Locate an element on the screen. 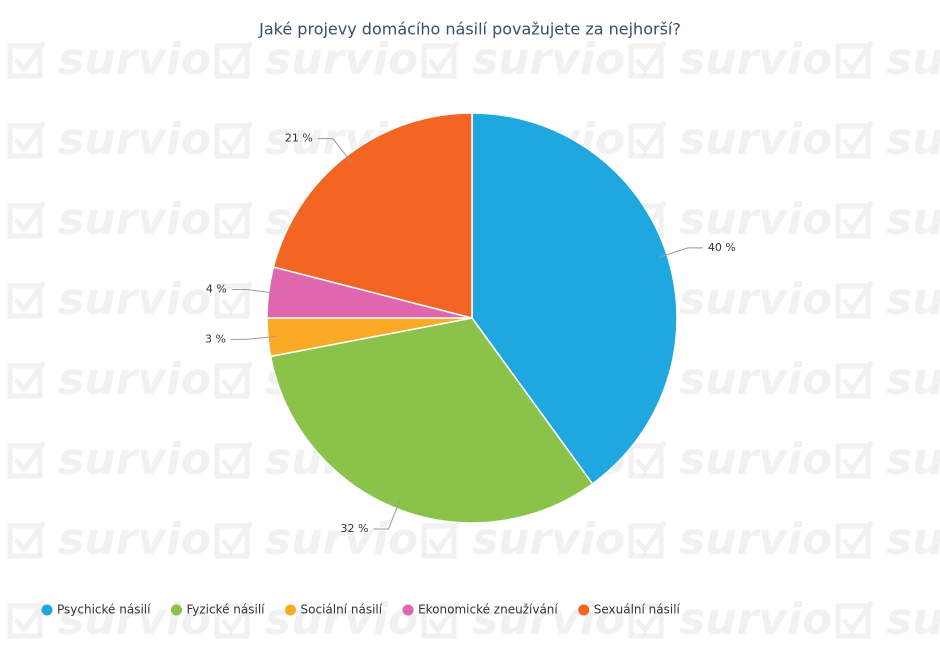 The height and width of the screenshot is (646, 940). legend-label: Sexuální násilí is located at coordinates (637, 610).